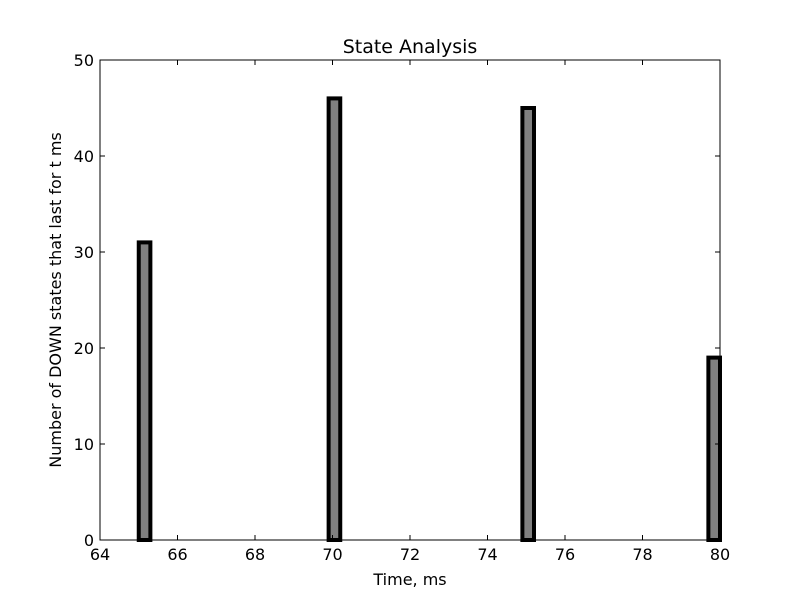  Describe the element at coordinates (177, 554) in the screenshot. I see `x-tick-label-1: 66` at that location.